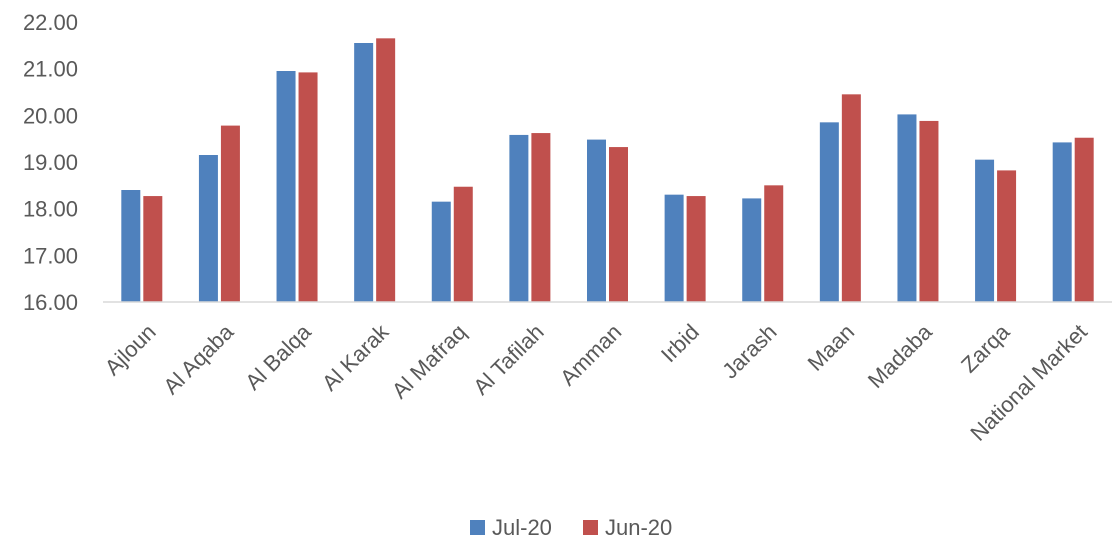  What do you see at coordinates (208, 228) in the screenshot?
I see `bar-jul-20-al-aqaba` at bounding box center [208, 228].